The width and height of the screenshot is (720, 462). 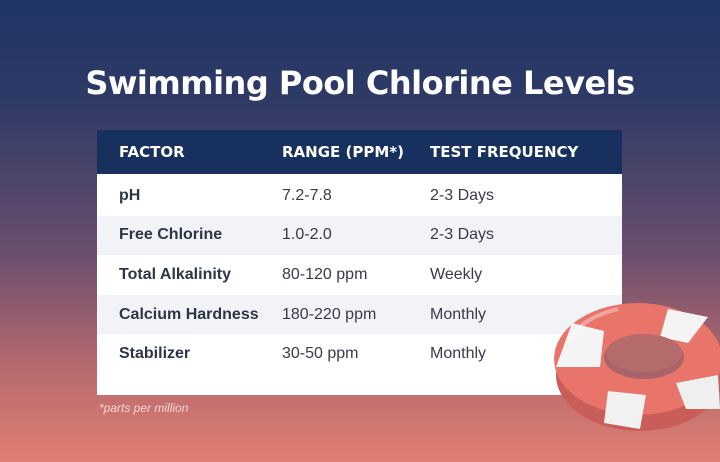 What do you see at coordinates (359, 354) in the screenshot?
I see `table-row: Stabilizer 30-50 ppm Monthly` at bounding box center [359, 354].